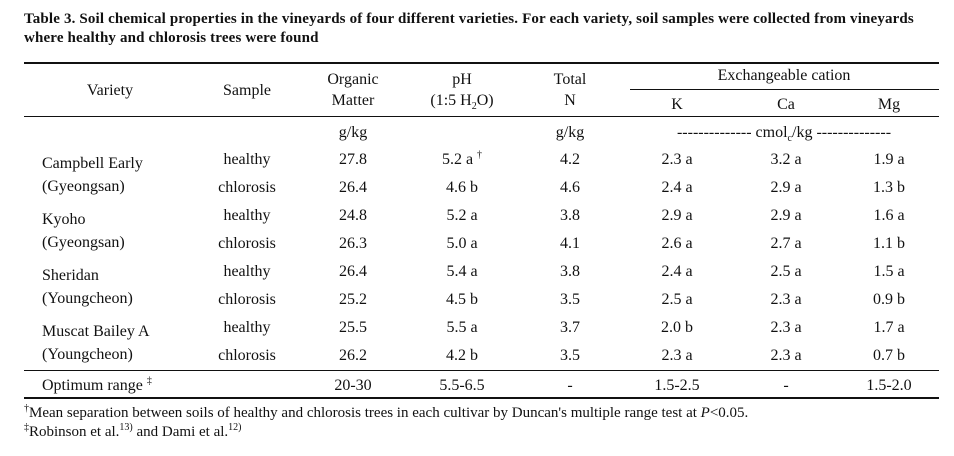 The width and height of the screenshot is (954, 456). I want to click on optimum-ph: 5.5-6.5, so click(462, 385).